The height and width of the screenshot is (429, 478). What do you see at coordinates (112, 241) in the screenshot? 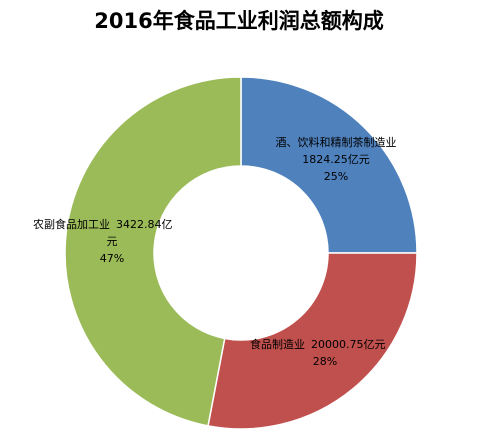
I see `slice-label-value-2b: 元` at bounding box center [112, 241].